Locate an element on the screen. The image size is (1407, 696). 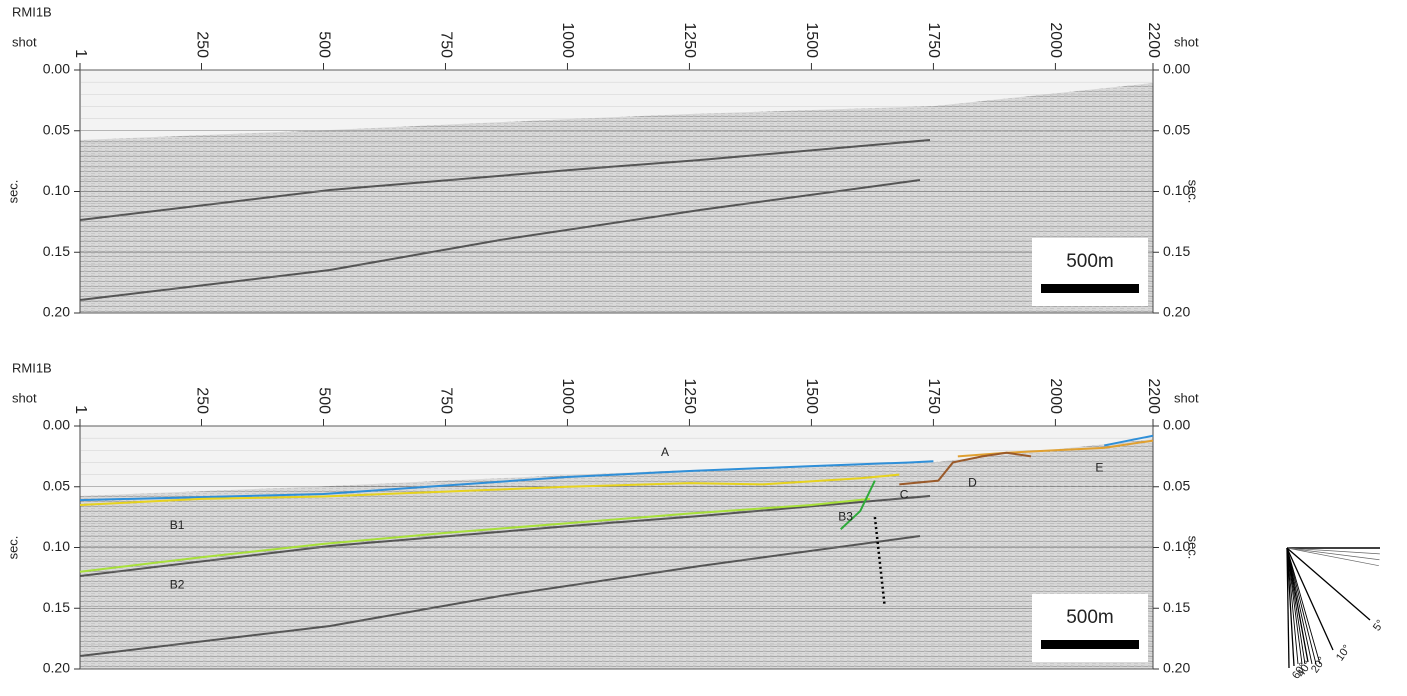
angle-label: 10° is located at coordinates (1343, 653).